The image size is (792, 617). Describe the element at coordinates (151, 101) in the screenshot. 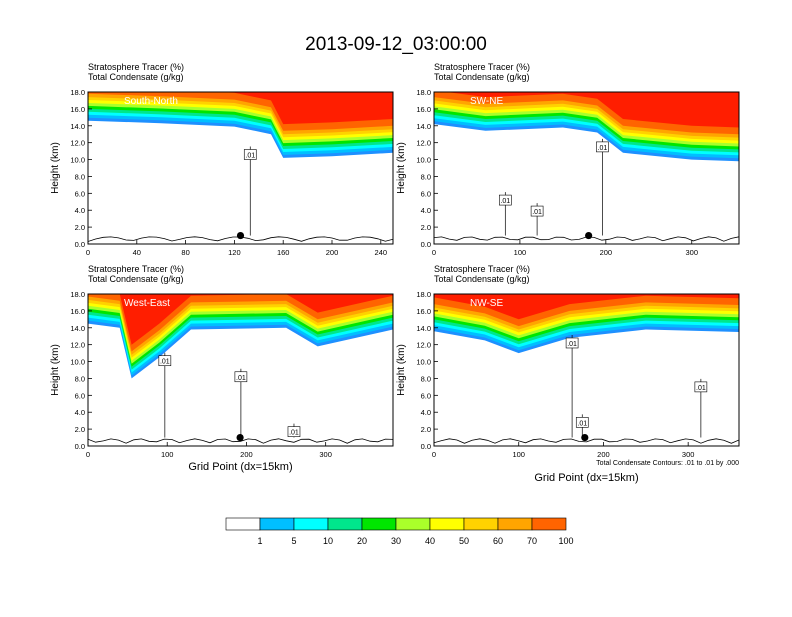

I see `section-label: South-North` at that location.